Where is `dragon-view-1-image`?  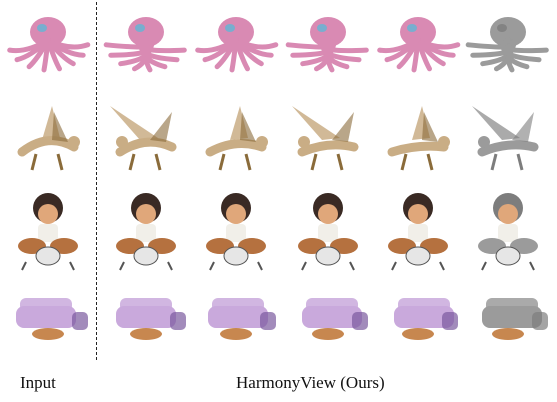
dragon-view-1-image is located at coordinates (146, 137).